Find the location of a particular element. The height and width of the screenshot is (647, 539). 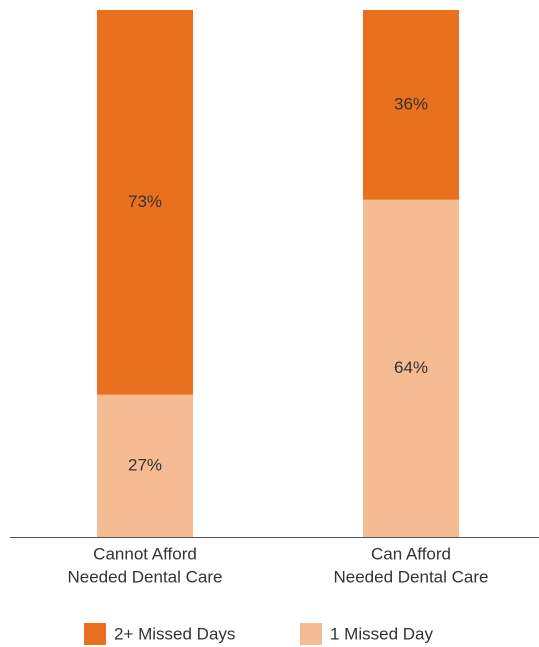

x-tick-label: Can Afford is located at coordinates (411, 553).